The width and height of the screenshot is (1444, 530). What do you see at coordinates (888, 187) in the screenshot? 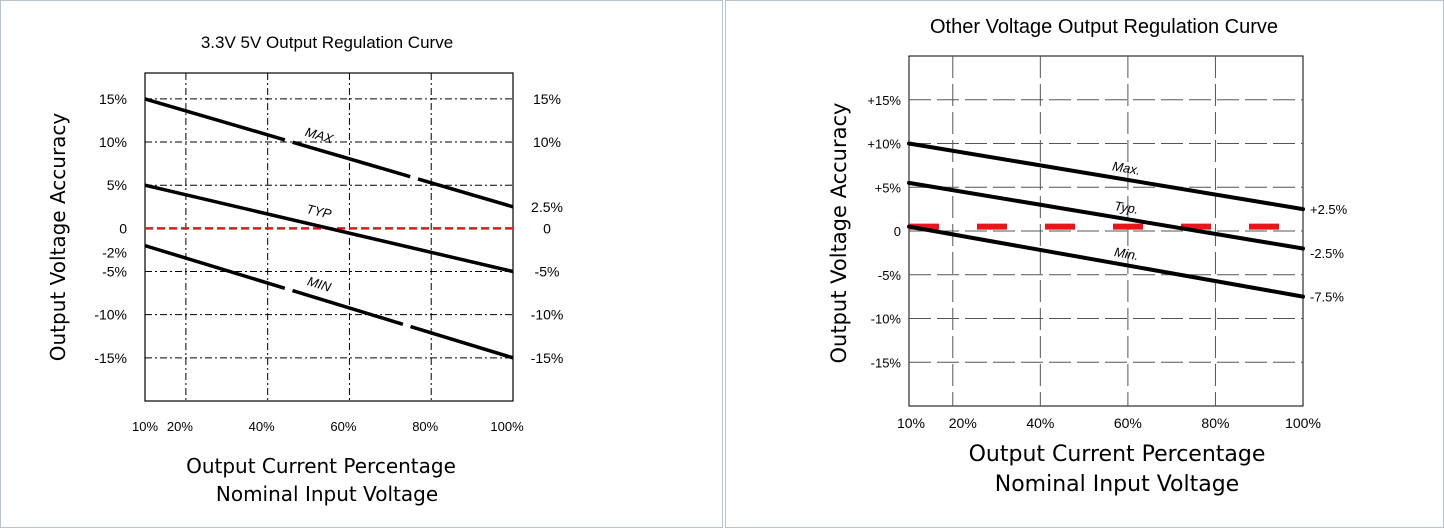
I see `y-tick-label-left: +5%` at bounding box center [888, 187].